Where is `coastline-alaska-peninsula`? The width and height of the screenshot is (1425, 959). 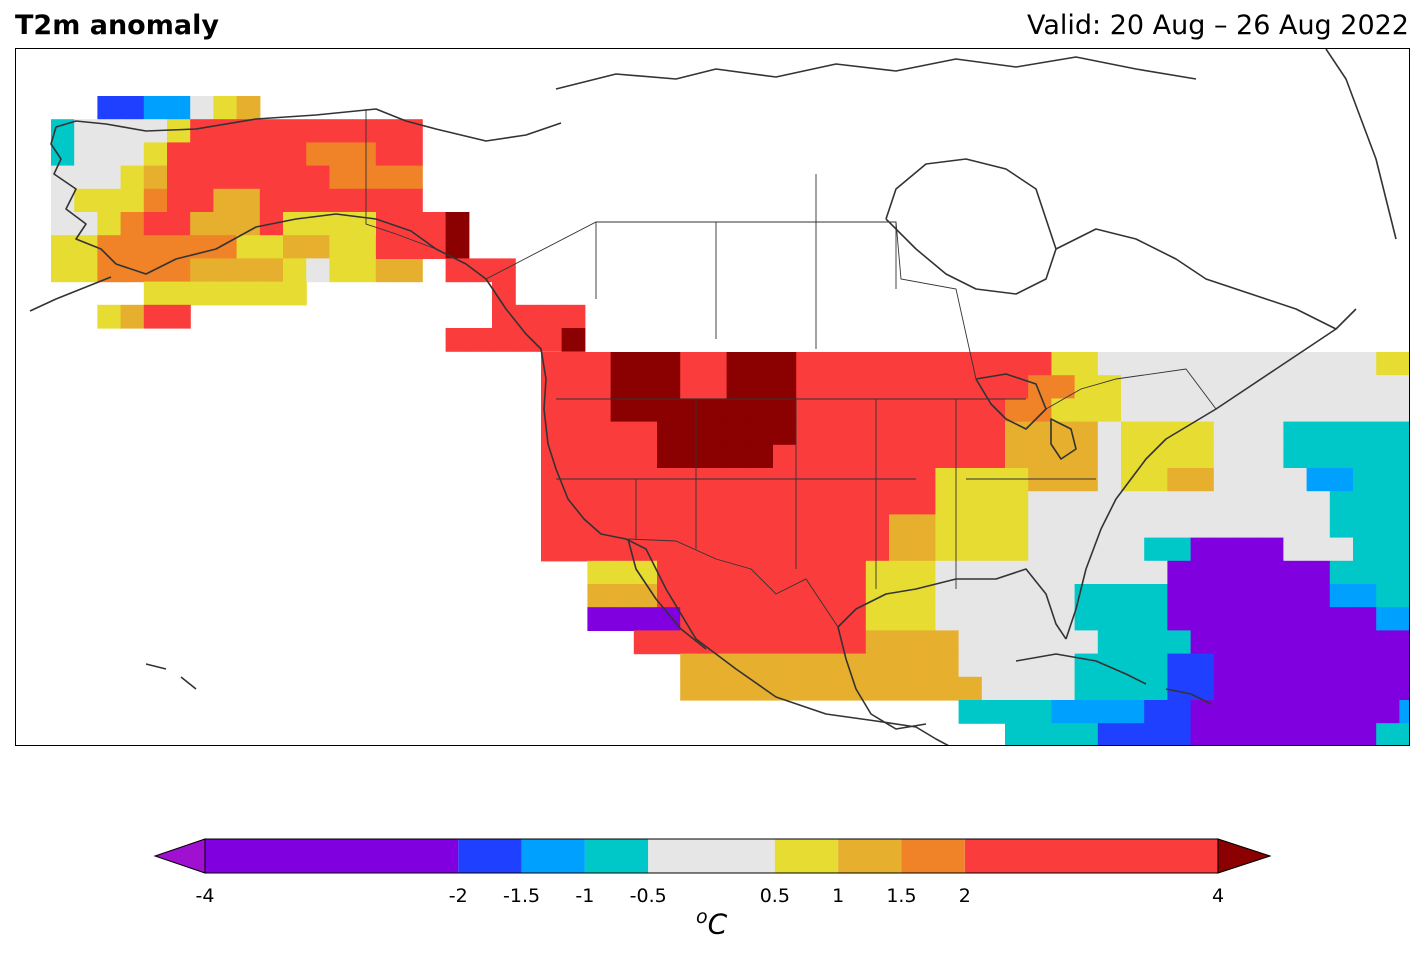
coastline-alaska-peninsula is located at coordinates (301, 246).